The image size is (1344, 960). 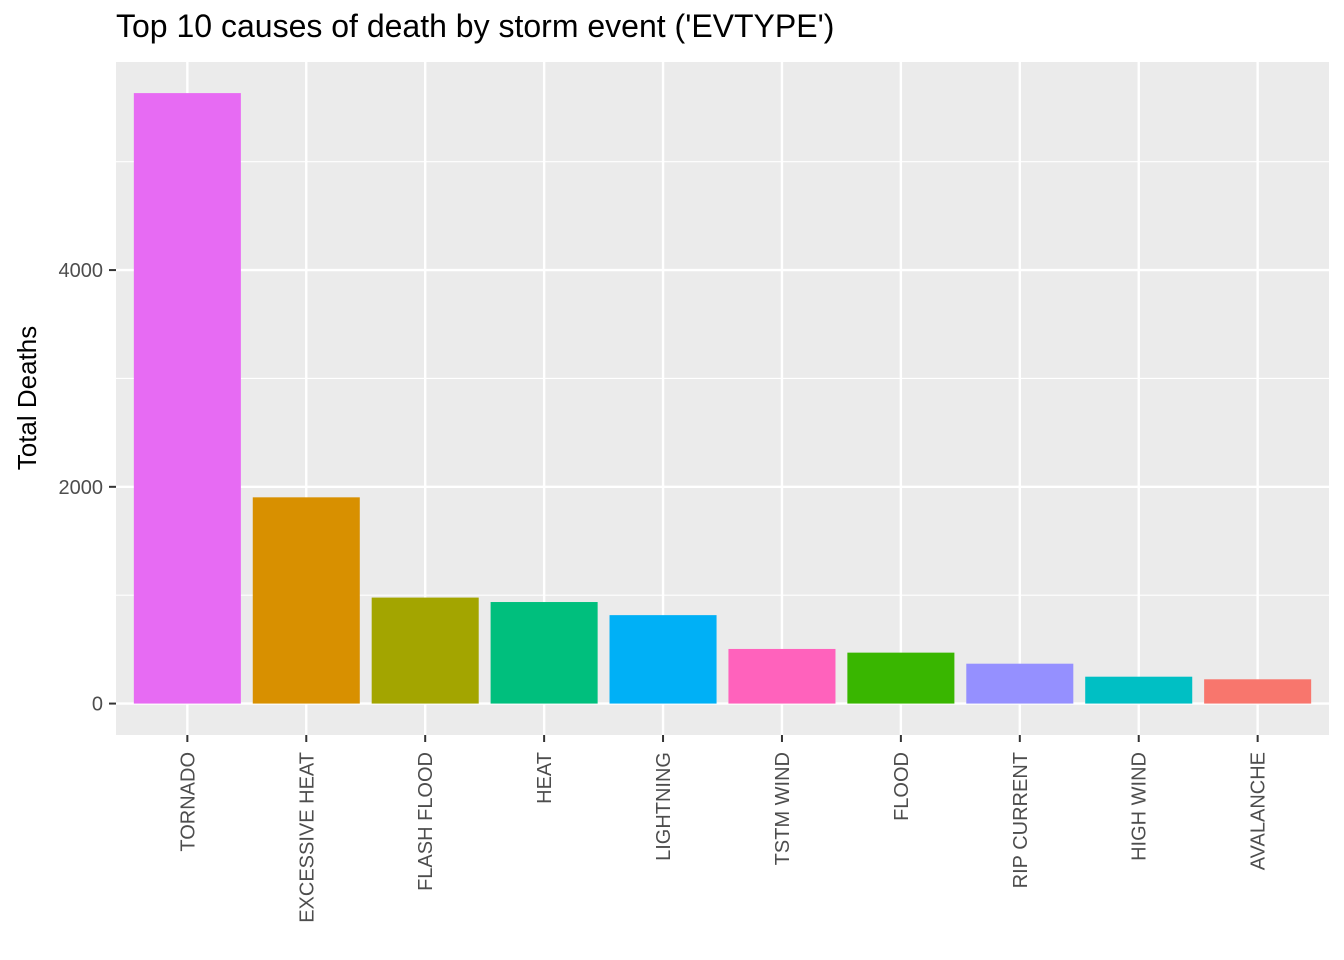 What do you see at coordinates (545, 778) in the screenshot?
I see `x-tick-label: HEAT` at bounding box center [545, 778].